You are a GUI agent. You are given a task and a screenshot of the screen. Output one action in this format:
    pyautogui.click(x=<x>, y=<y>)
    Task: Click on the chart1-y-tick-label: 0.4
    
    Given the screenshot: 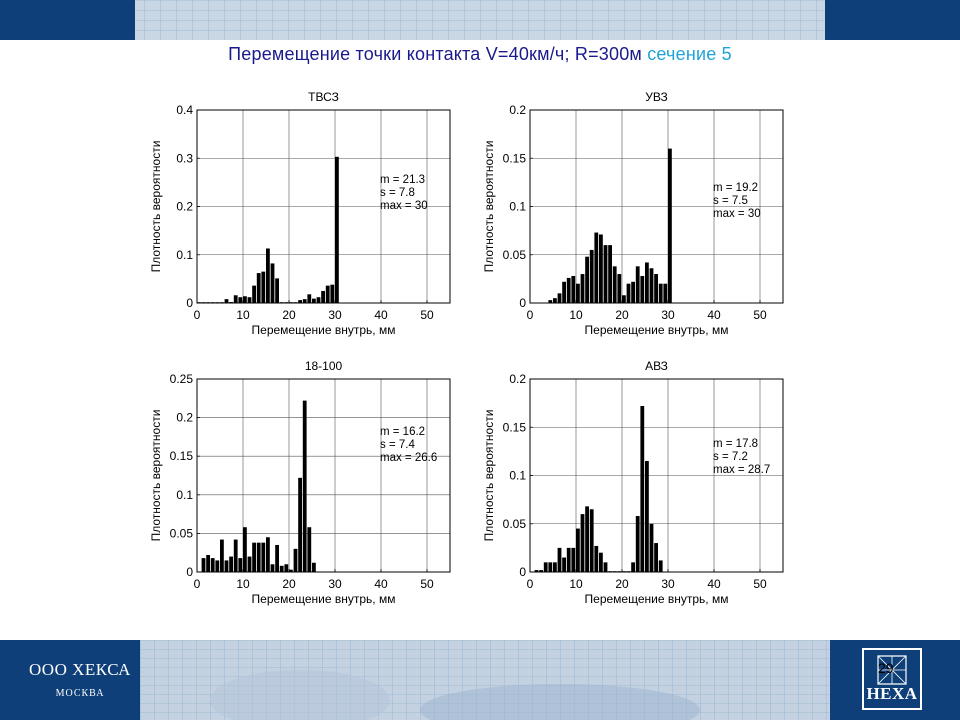 What is the action you would take?
    pyautogui.click(x=184, y=110)
    